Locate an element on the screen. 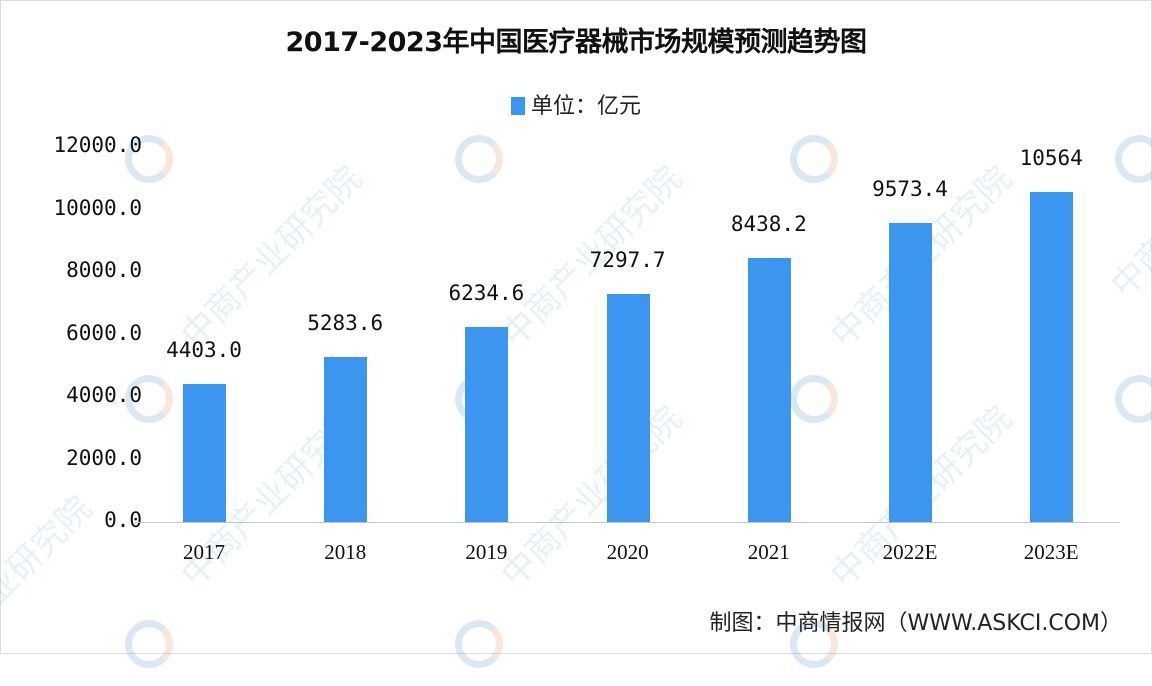  x-tick-label: 2019 is located at coordinates (486, 552).